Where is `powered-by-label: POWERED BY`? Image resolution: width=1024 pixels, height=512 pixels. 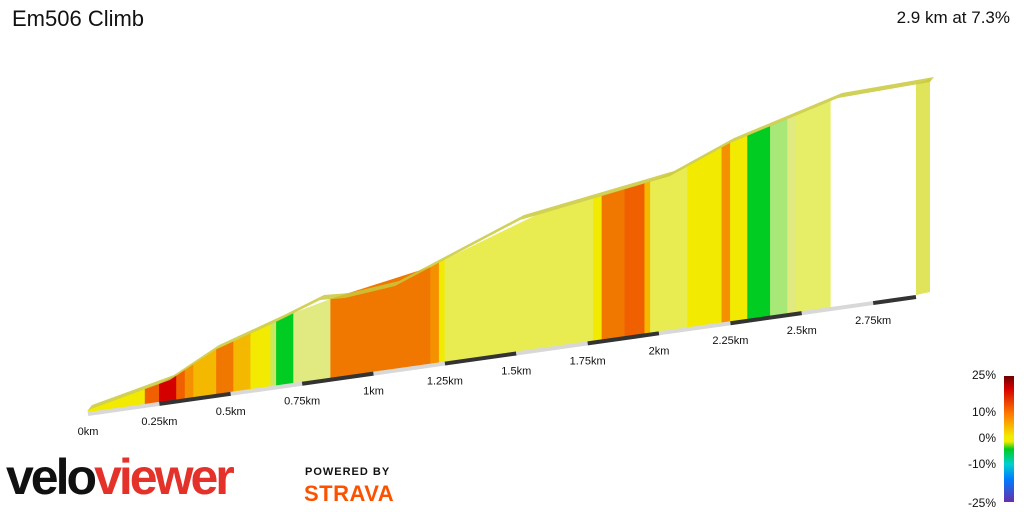
powered-by-label: POWERED BY is located at coordinates (348, 472).